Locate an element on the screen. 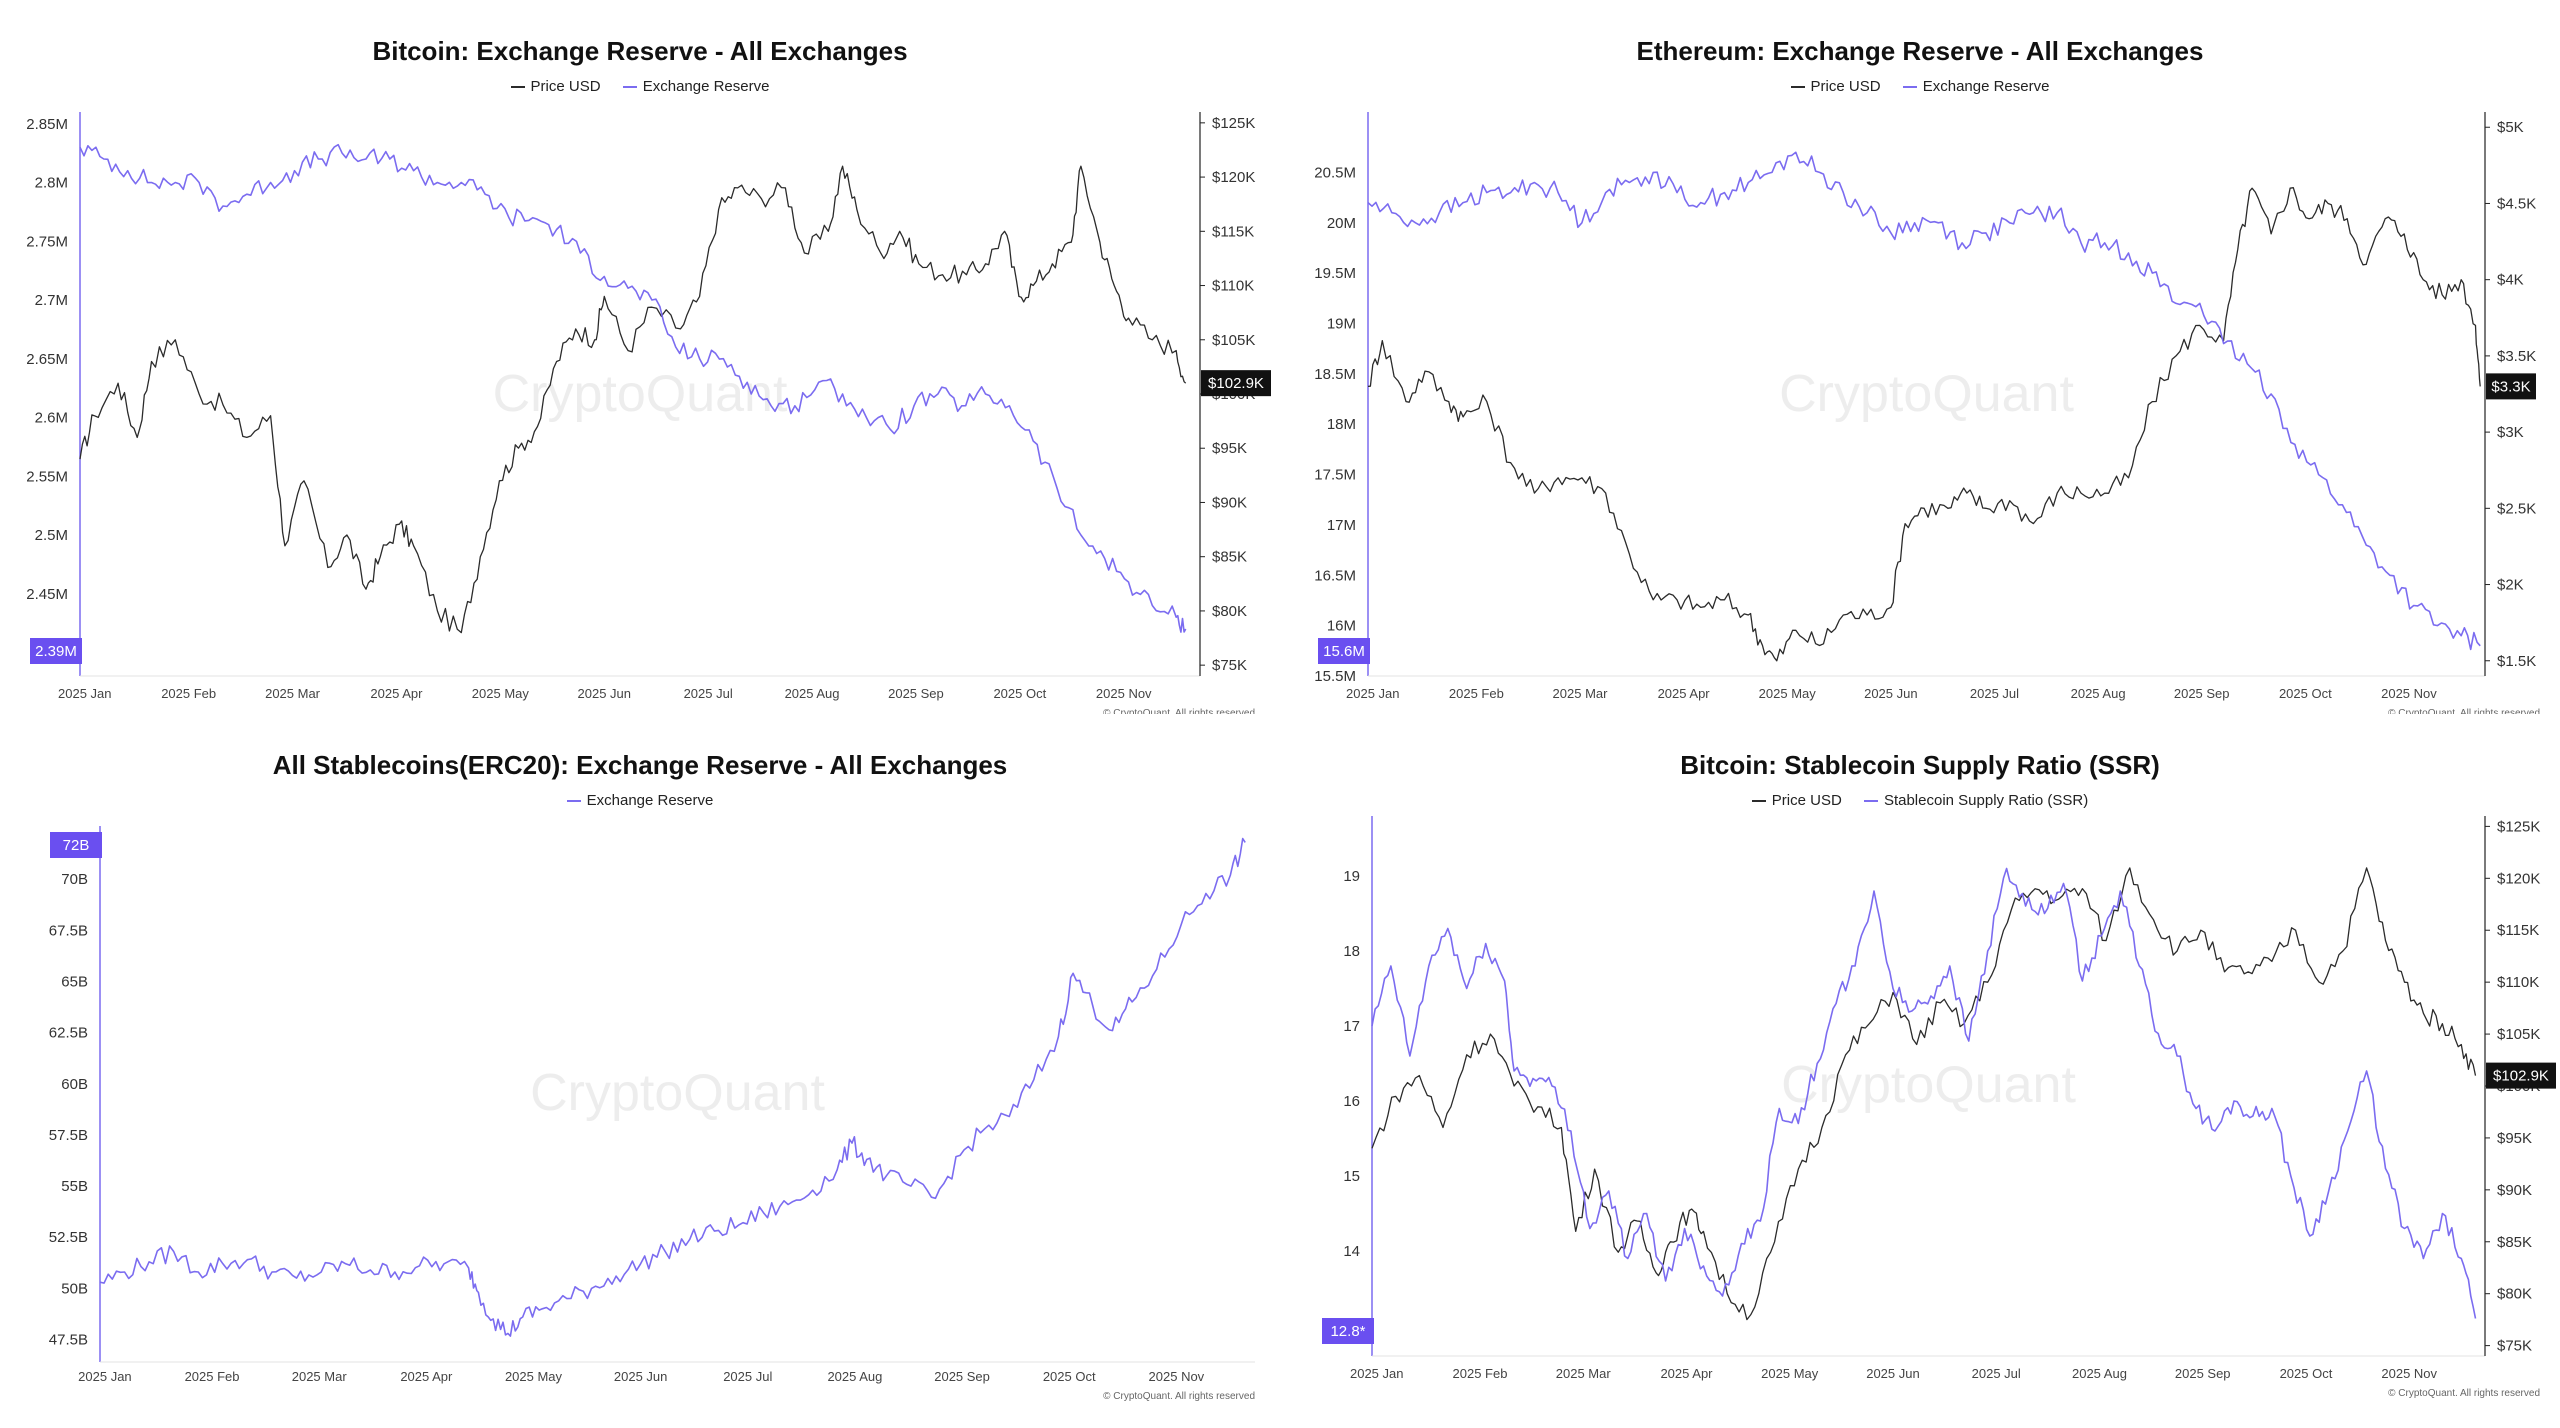 The width and height of the screenshot is (2560, 1428). left-tick-label: 20M is located at coordinates (1341, 223).